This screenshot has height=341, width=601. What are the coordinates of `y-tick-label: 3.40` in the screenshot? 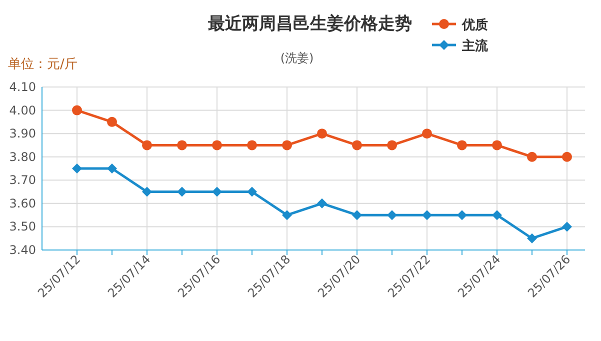 It's located at (22, 250).